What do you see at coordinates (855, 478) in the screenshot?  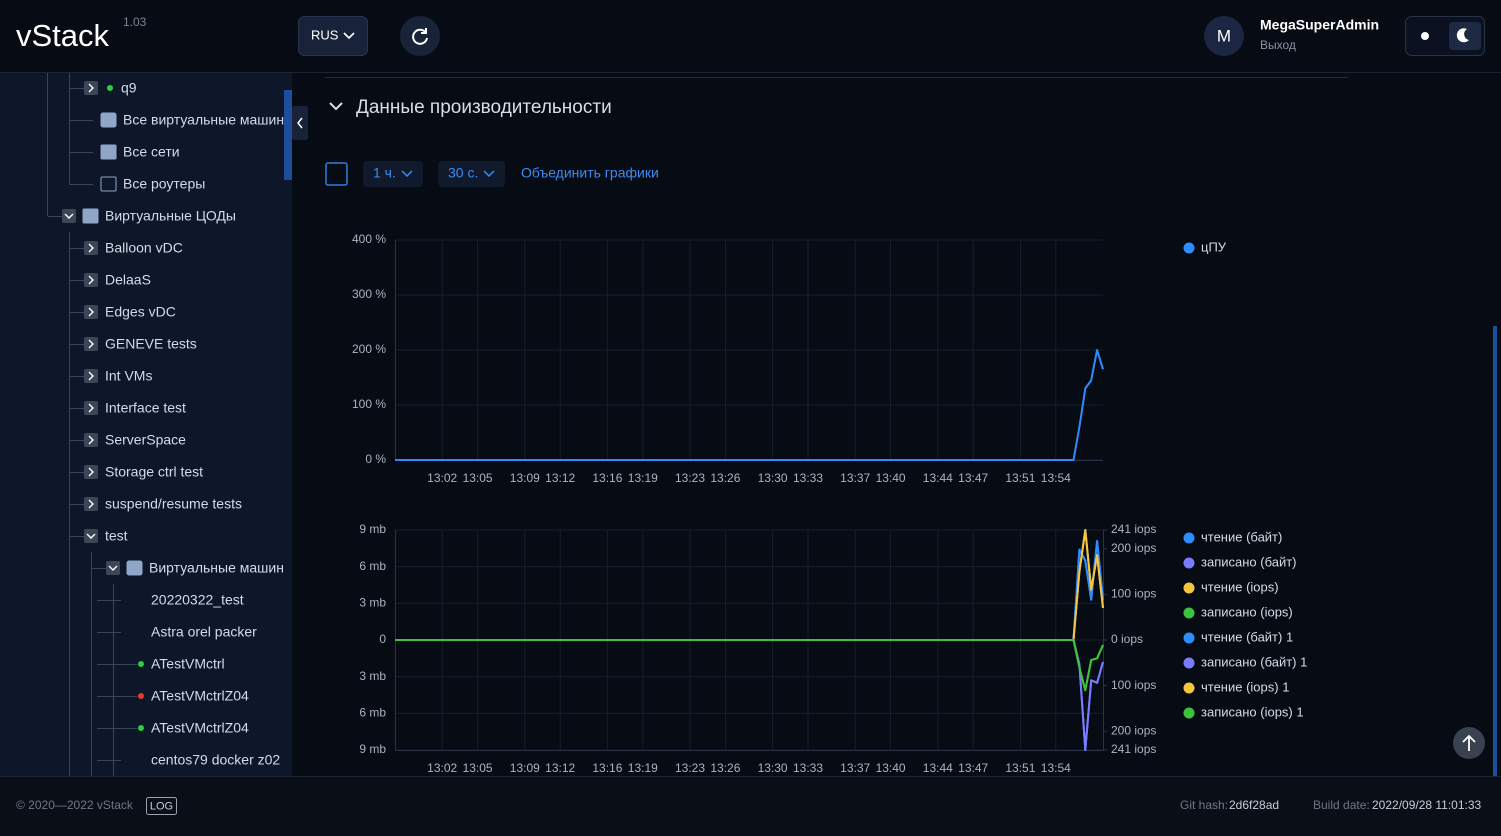 I see `x-tick-label: 13:37` at bounding box center [855, 478].